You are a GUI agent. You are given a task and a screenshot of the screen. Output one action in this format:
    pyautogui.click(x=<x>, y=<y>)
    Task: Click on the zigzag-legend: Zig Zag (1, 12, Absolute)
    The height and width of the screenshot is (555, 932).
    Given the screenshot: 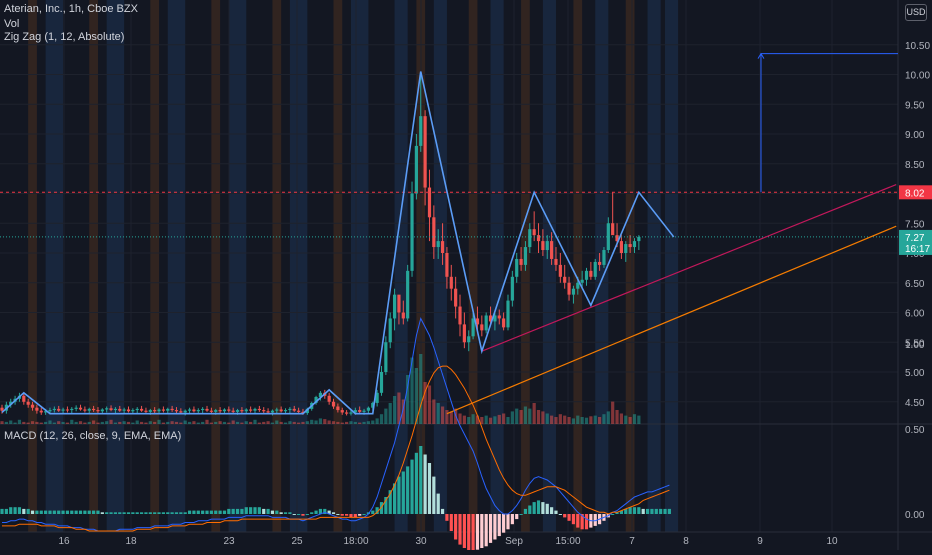 What is the action you would take?
    pyautogui.click(x=64, y=37)
    